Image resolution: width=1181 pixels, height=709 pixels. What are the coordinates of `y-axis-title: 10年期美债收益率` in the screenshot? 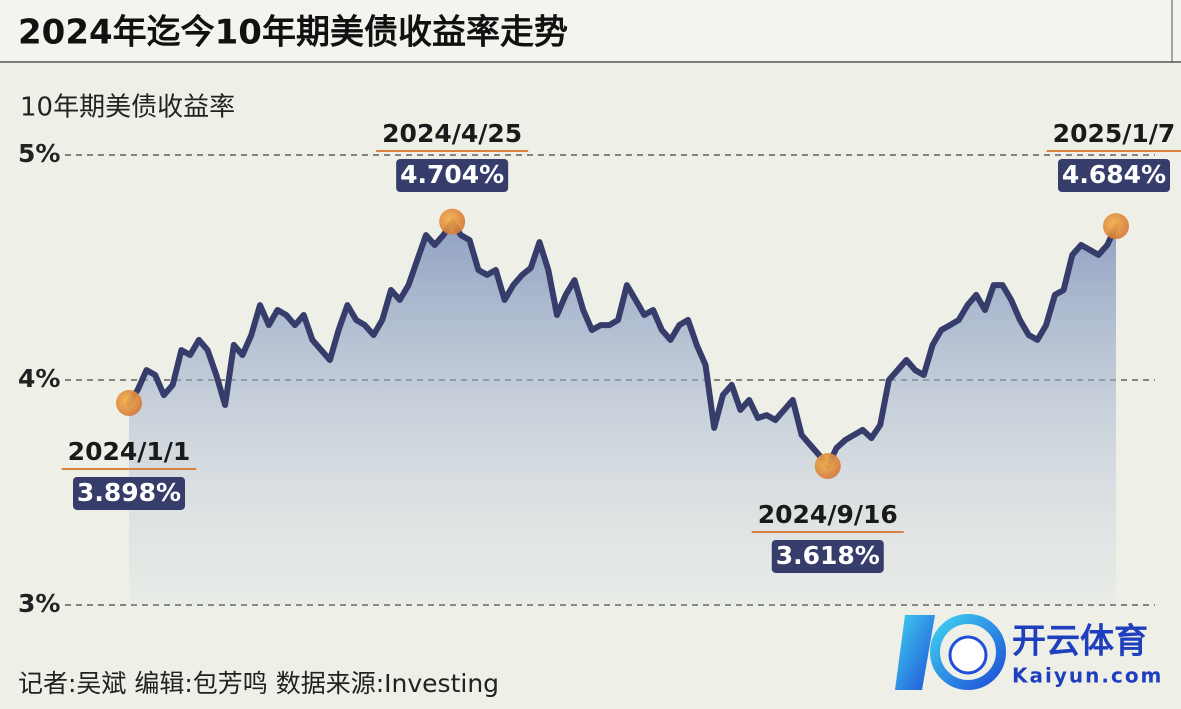 It's located at (127, 108).